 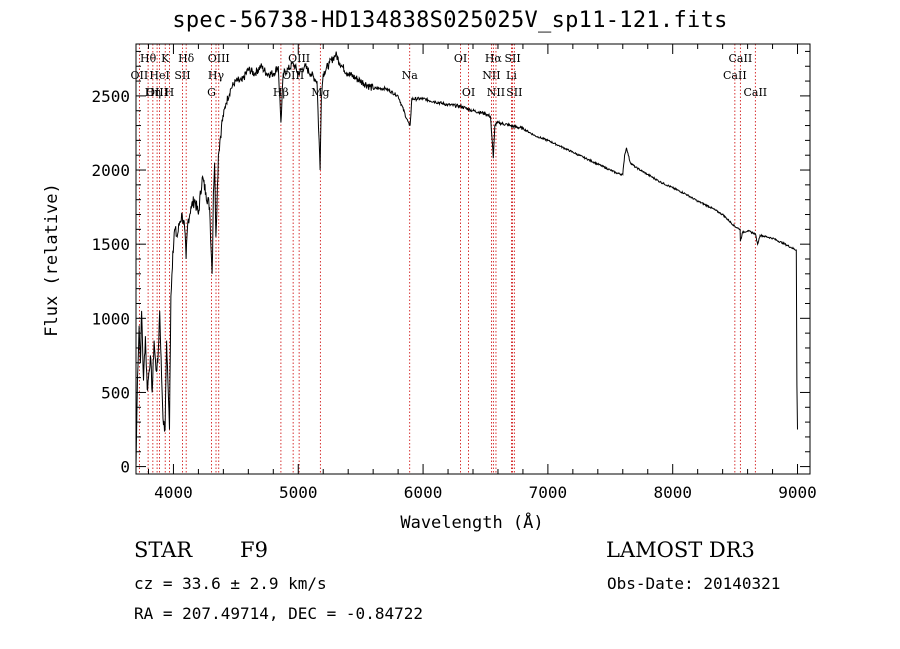 What do you see at coordinates (254, 550) in the screenshot?
I see `spectral-subclass: F9` at bounding box center [254, 550].